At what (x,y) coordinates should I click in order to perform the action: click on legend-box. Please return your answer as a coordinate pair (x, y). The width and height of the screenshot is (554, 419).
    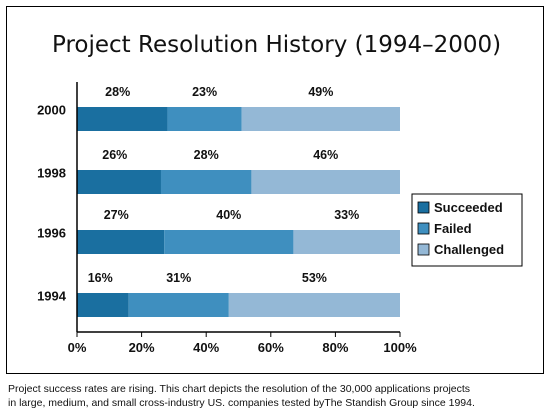
    Looking at the image, I should click on (467, 230).